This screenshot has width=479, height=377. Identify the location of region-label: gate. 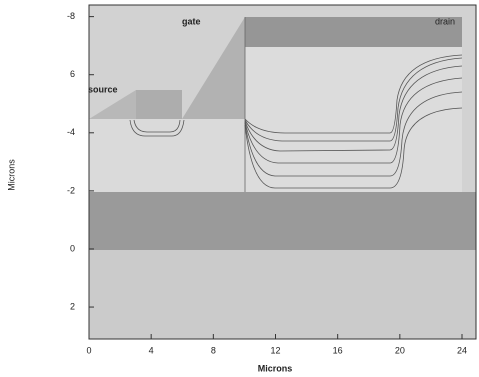
(191, 21).